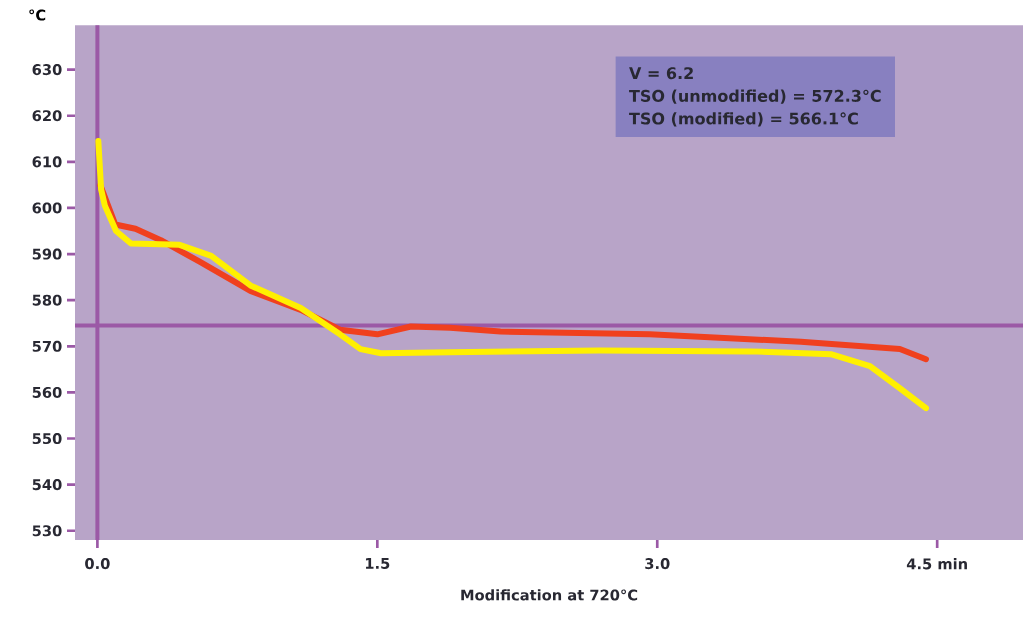  I want to click on x-axis-title: Modification at 720°C, so click(549, 595).